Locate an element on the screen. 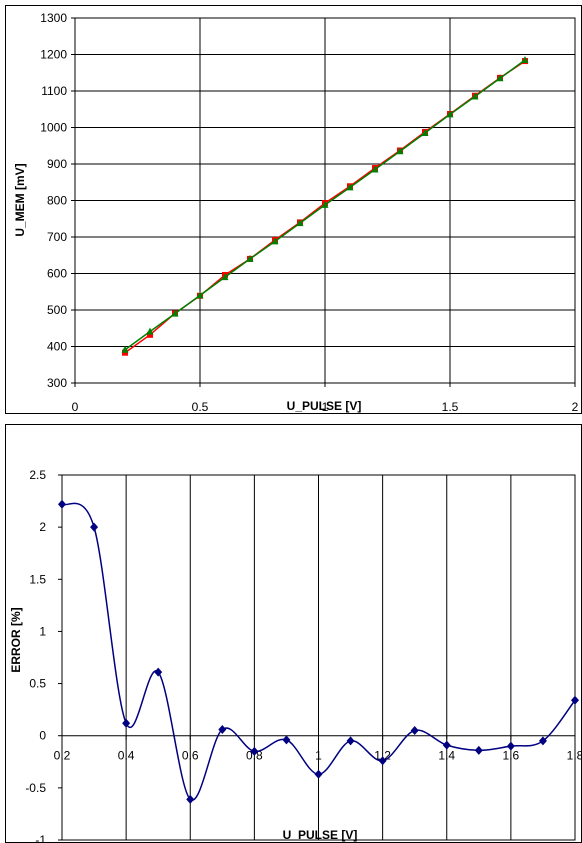 The width and height of the screenshot is (582, 843). top-y-tick-label: 1300 is located at coordinates (53, 18).